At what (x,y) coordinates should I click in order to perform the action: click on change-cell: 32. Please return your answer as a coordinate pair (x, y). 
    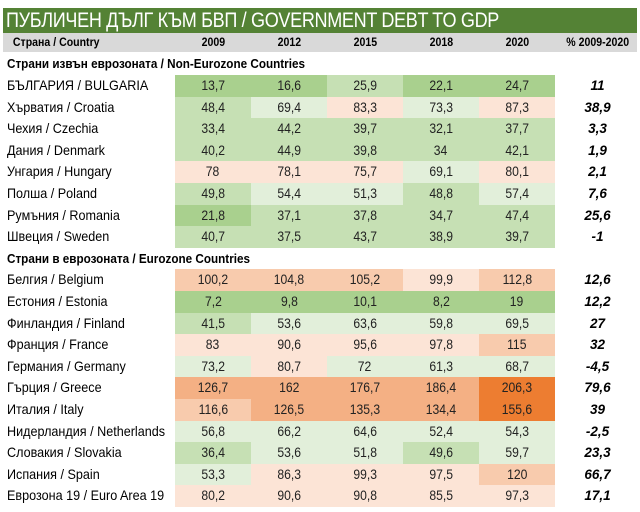
    Looking at the image, I should click on (597, 345).